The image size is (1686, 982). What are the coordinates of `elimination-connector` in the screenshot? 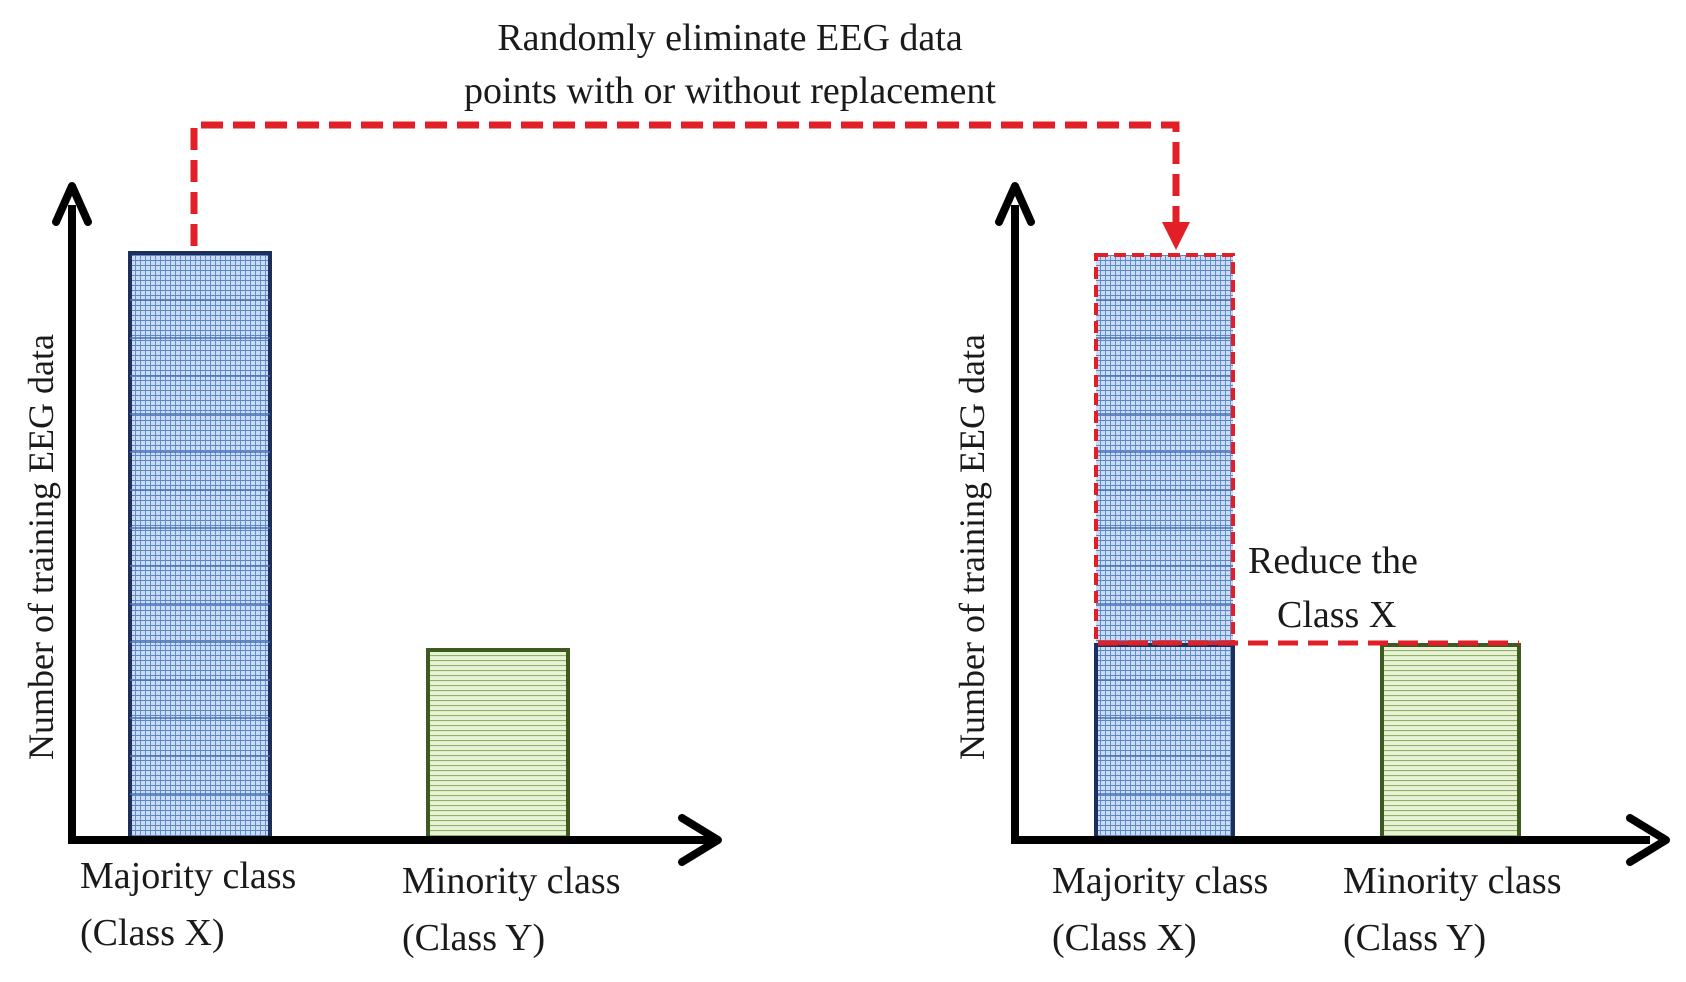 It's located at (685, 183).